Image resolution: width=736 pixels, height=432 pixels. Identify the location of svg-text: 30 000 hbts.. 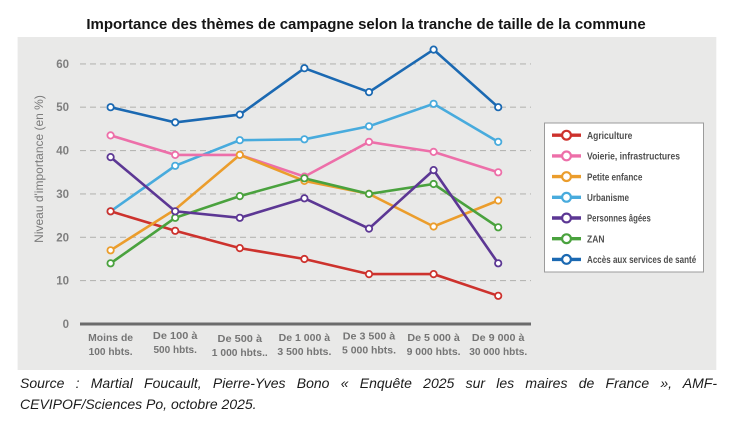
(498, 352).